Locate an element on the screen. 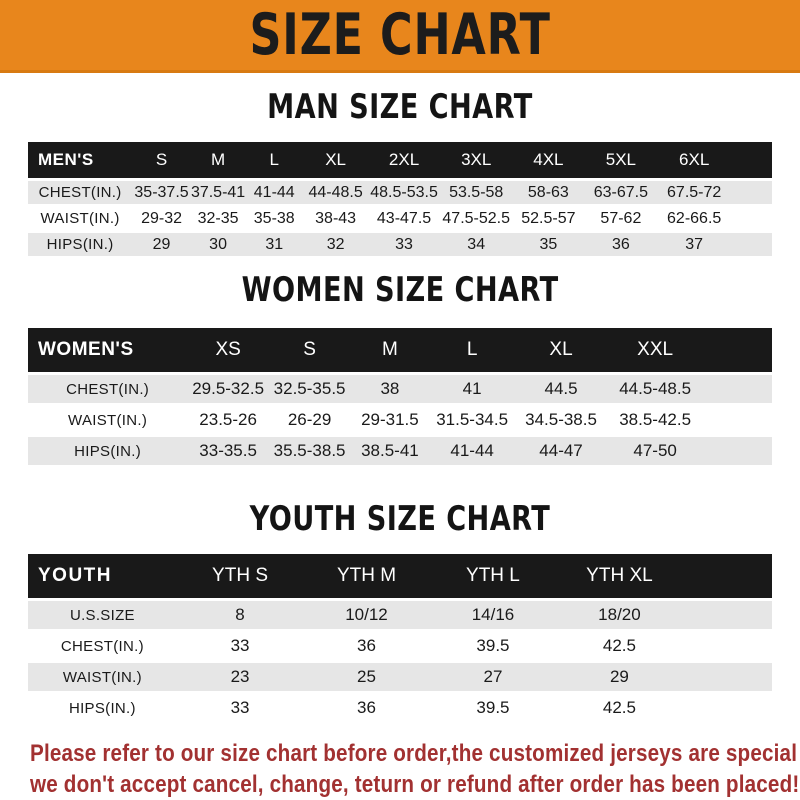 This screenshot has width=800, height=800. womens-col-xl: XL is located at coordinates (561, 349).